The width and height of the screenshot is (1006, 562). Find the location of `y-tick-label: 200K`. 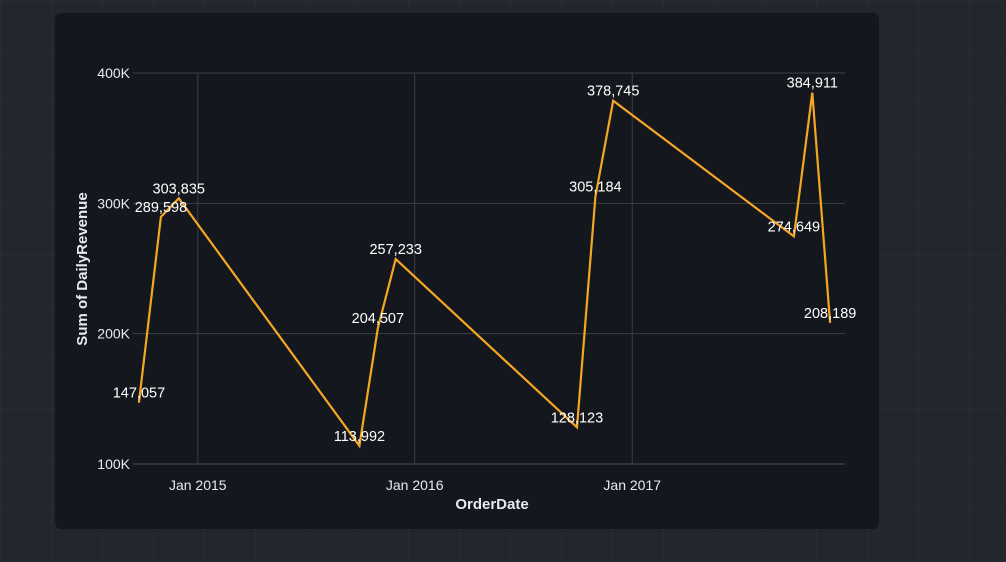

y-tick-label: 200K is located at coordinates (113, 334).